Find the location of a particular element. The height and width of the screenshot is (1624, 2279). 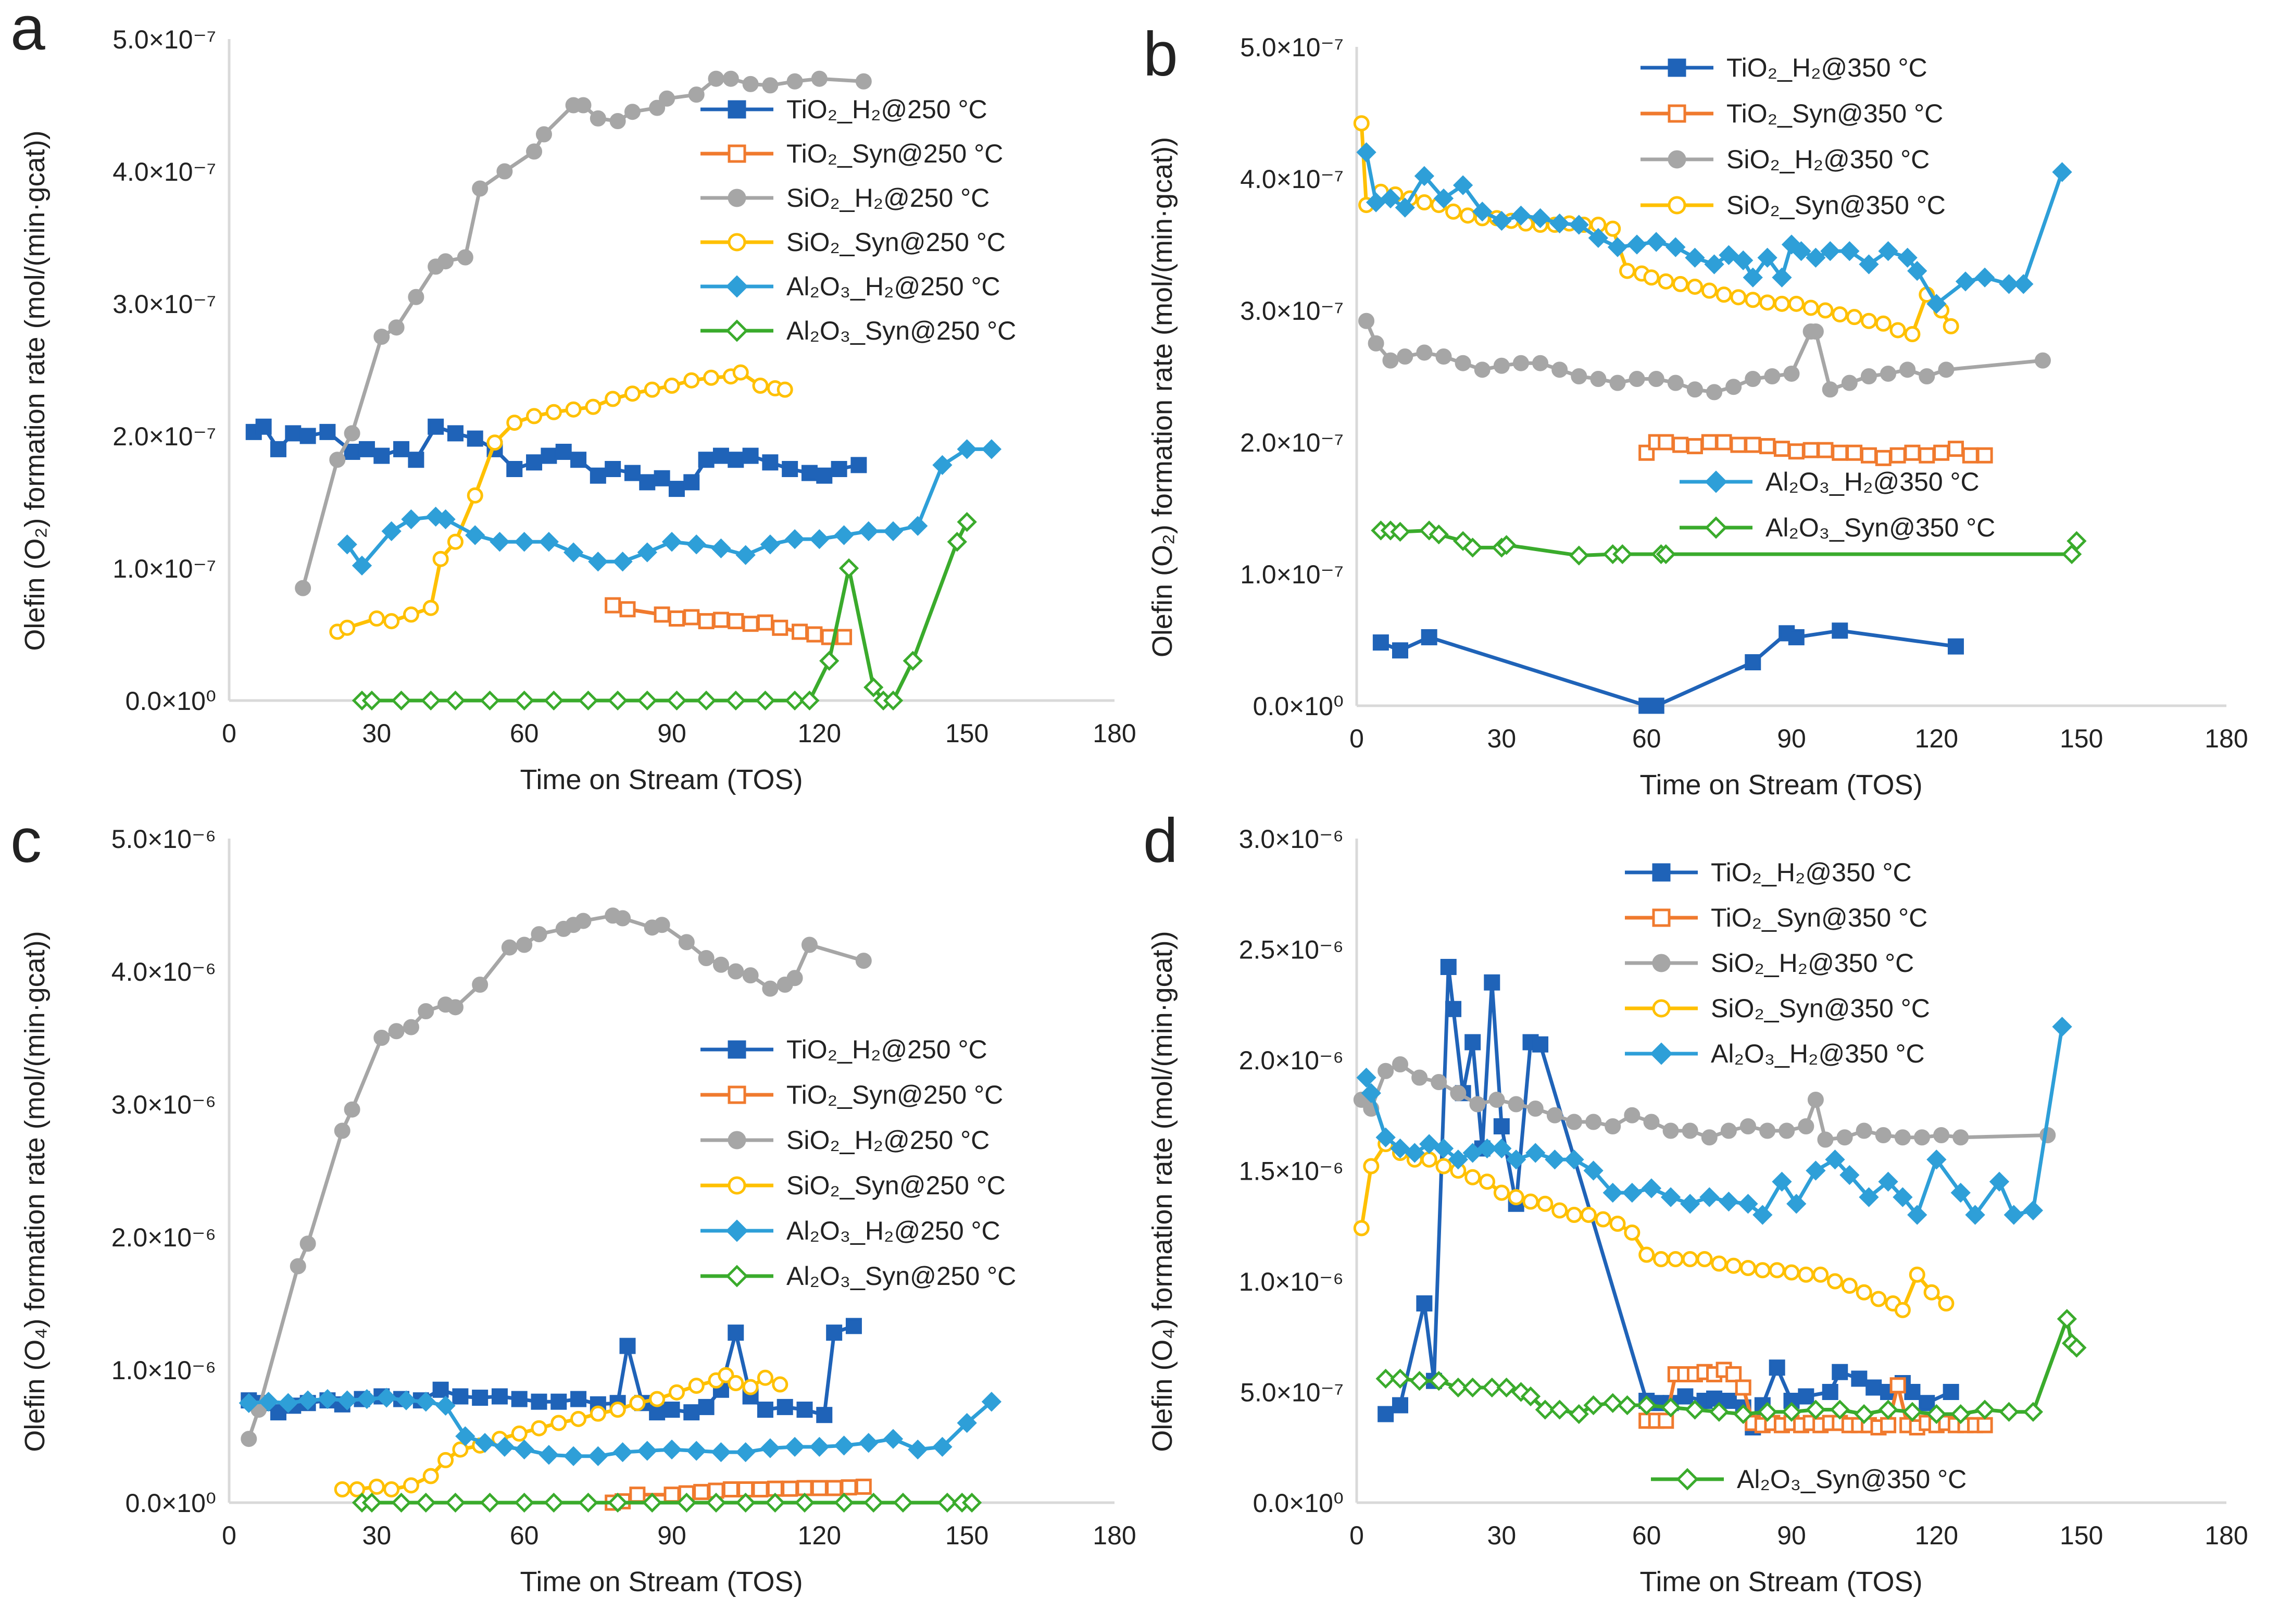

series-line is located at coordinates (1668, 668).